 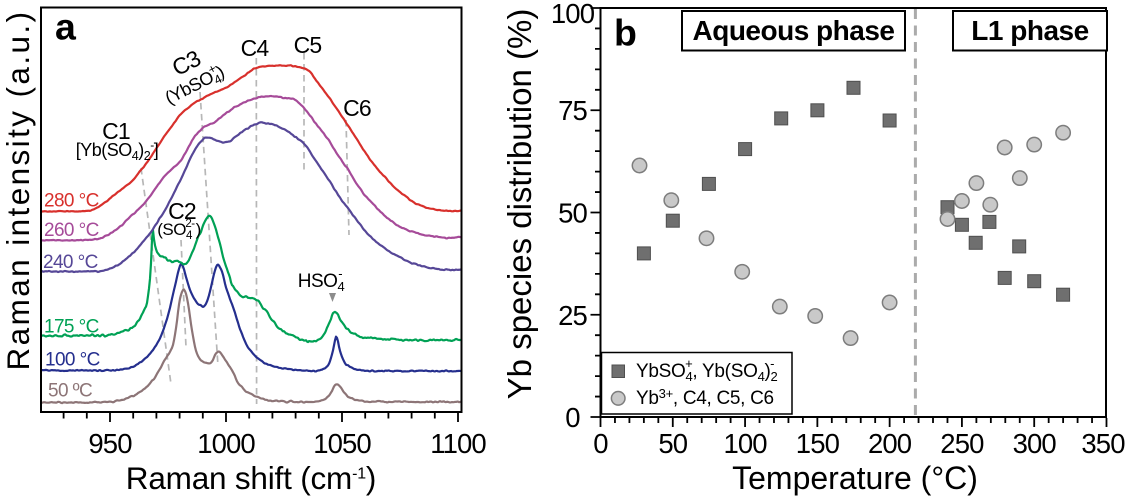 What do you see at coordinates (855, 478) in the screenshot?
I see `svg-text: Temperature (°C)` at bounding box center [855, 478].